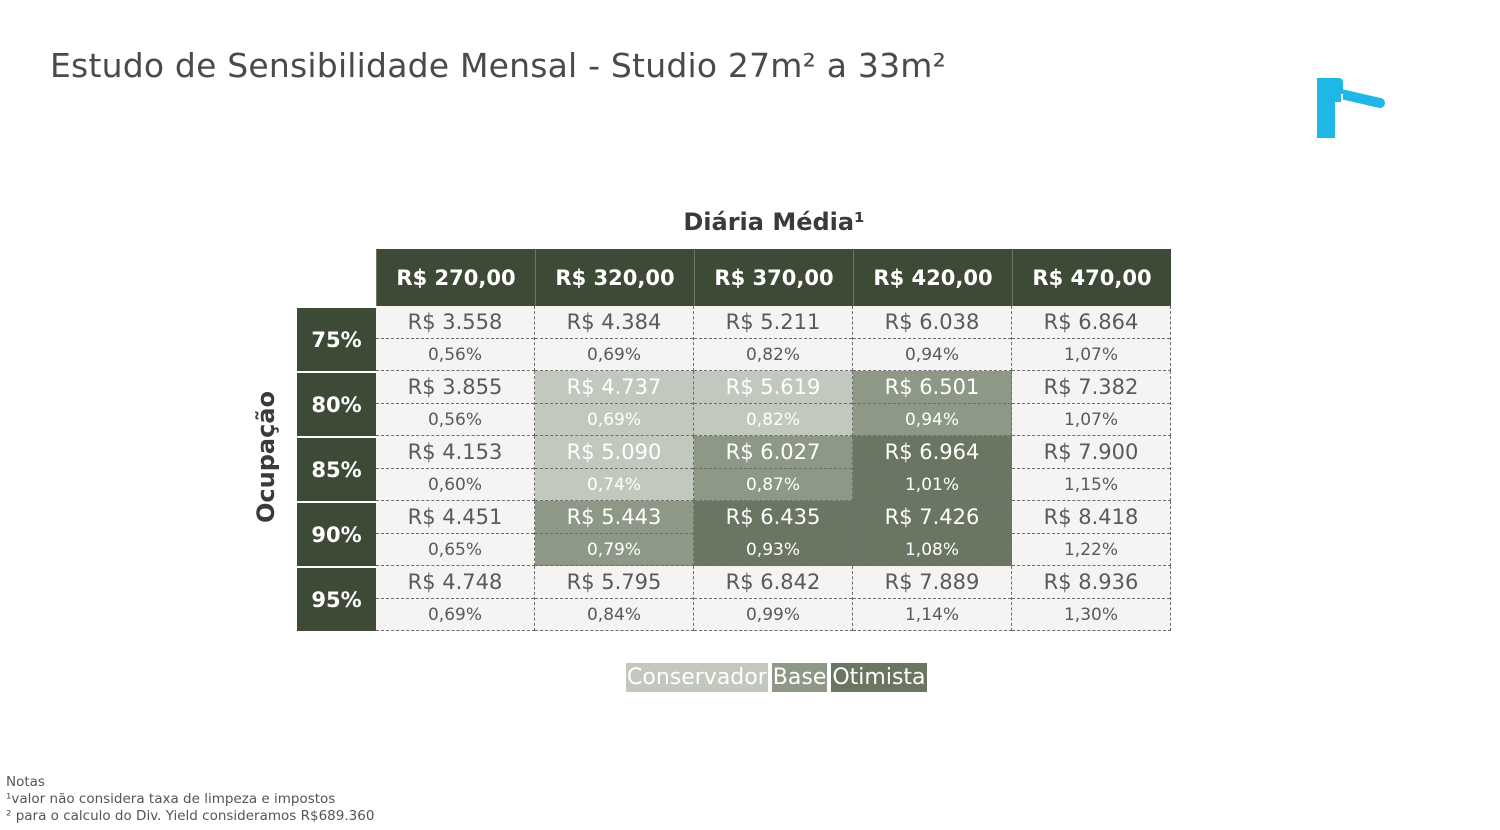 This screenshot has height=830, width=1500. I want to click on table-cell: R$ 6.038 0,94%, so click(932, 338).